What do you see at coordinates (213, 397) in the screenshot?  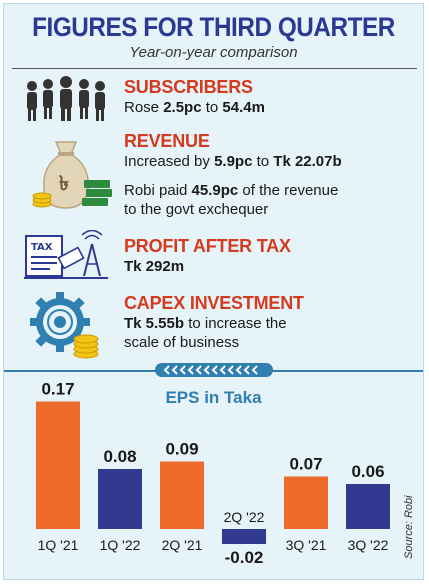 I see `chart-title: EPS in Taka` at bounding box center [213, 397].